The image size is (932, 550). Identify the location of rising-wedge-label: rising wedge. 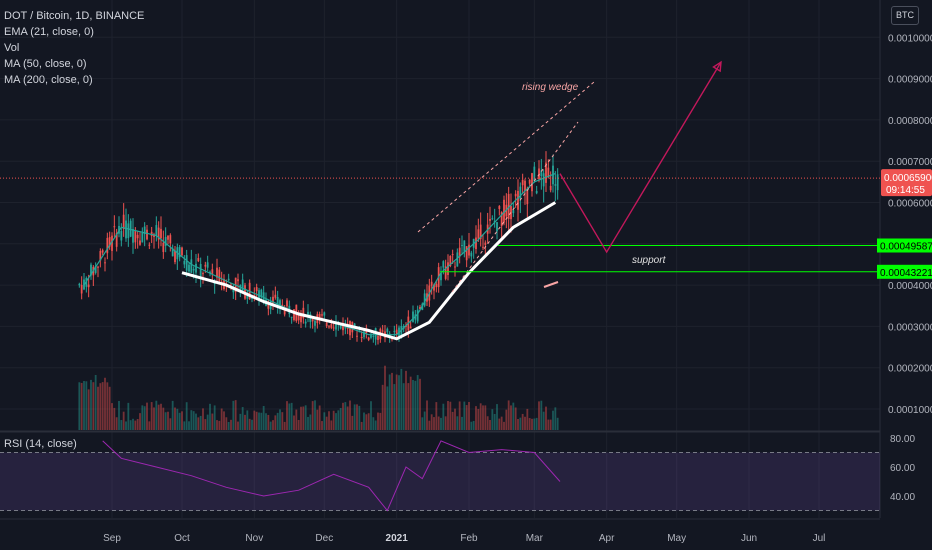
(550, 87).